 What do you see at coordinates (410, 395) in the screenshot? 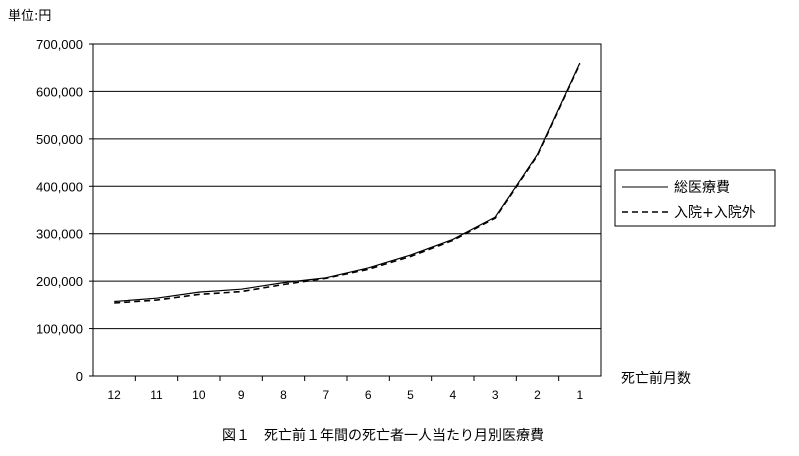
I see `x-tick-label: 5` at bounding box center [410, 395].